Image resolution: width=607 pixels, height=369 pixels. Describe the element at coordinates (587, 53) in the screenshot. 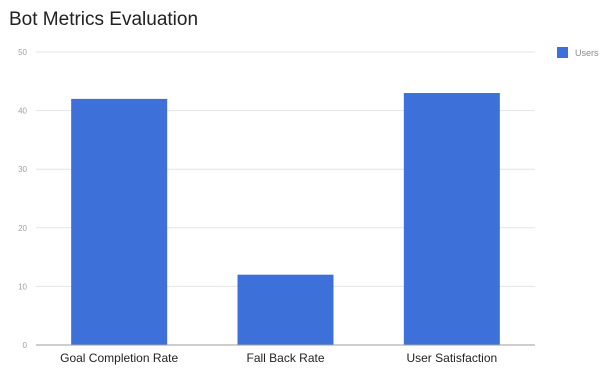

I see `legend-label: Users` at that location.